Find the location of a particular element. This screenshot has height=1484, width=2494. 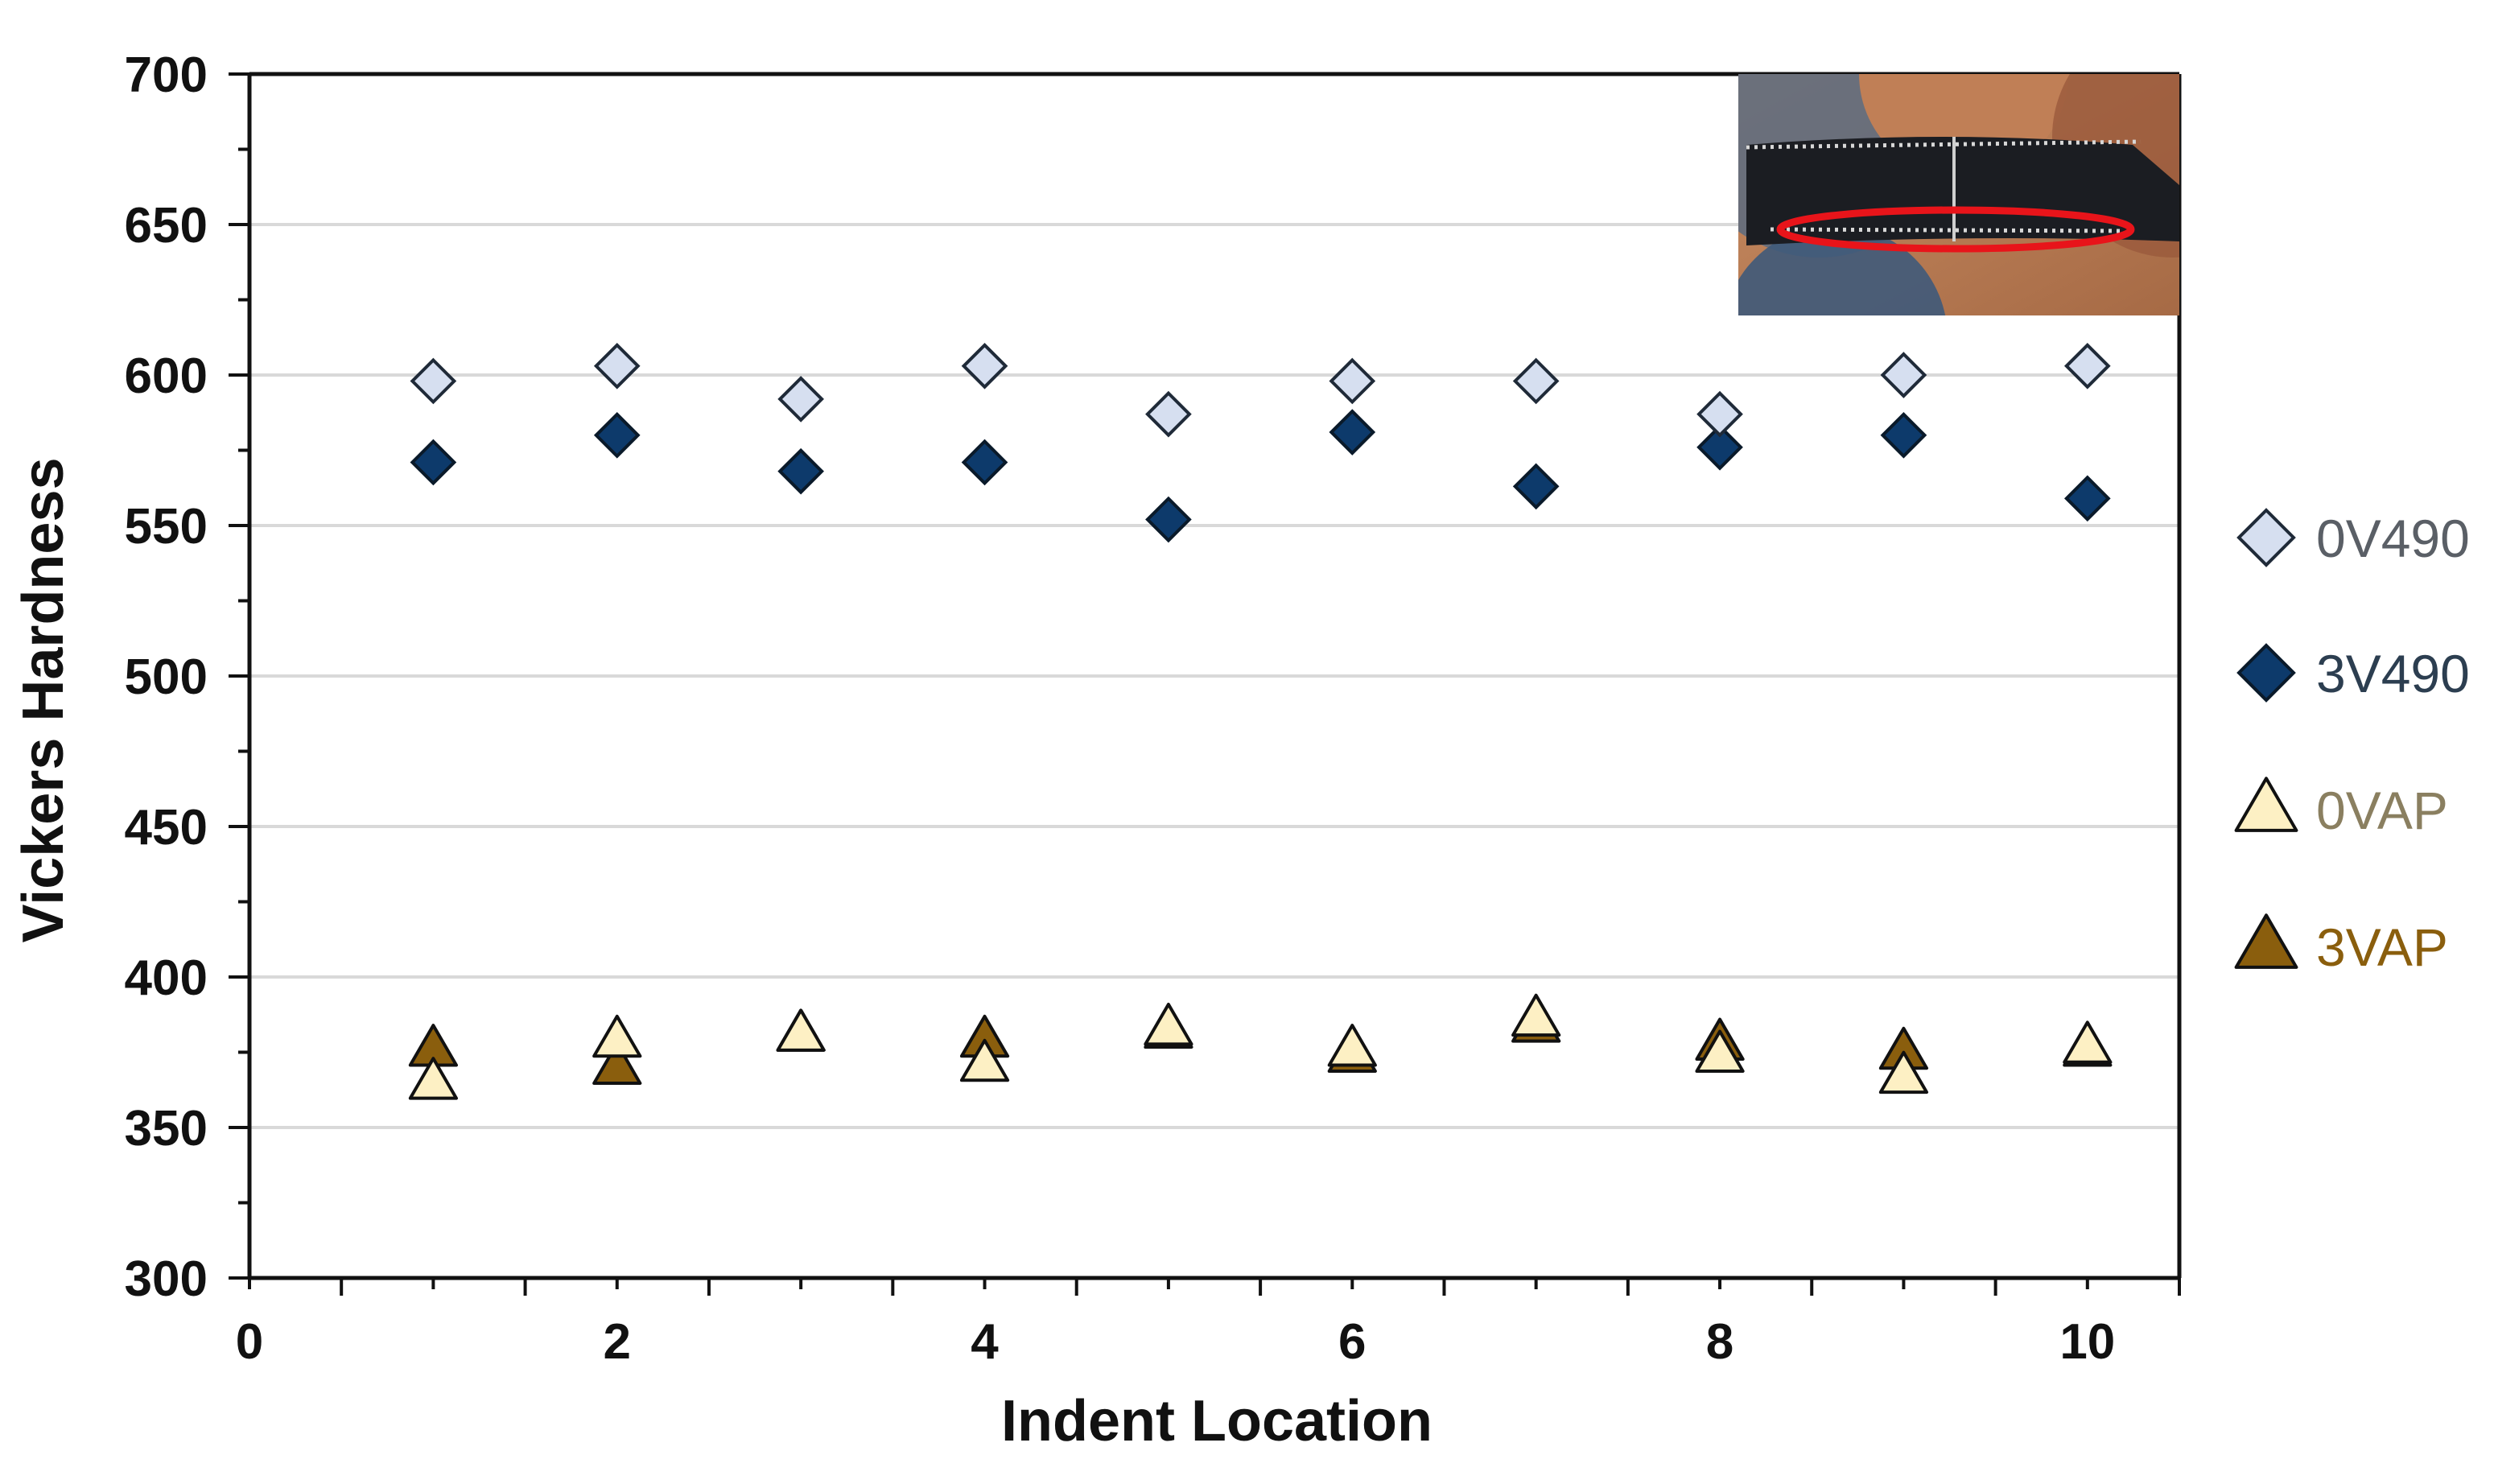

series-0V490 is located at coordinates (1260, 390).